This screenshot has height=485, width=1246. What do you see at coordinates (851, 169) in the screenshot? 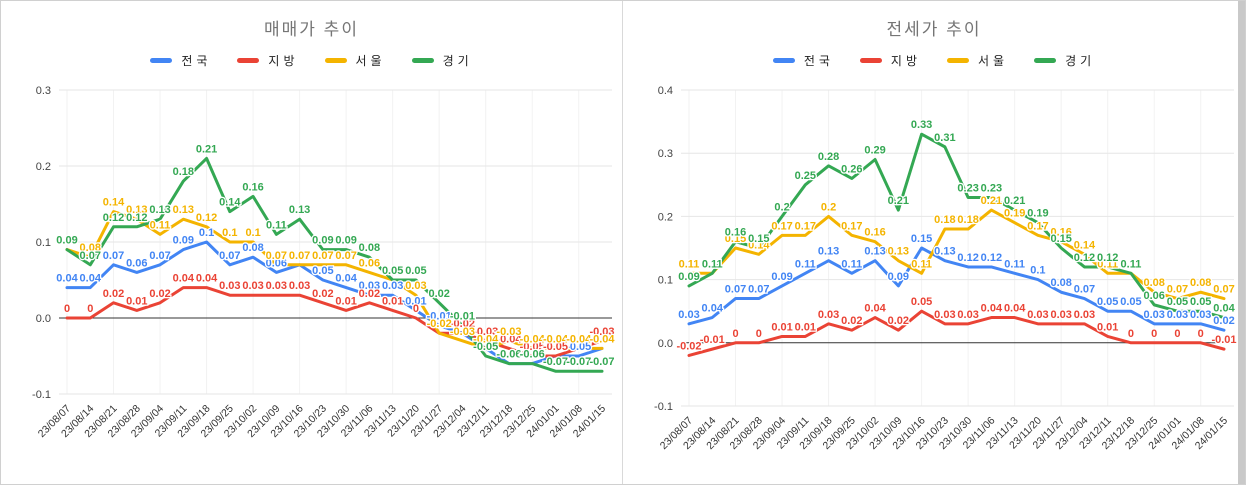
I see `data-label: 0.26` at bounding box center [851, 169].